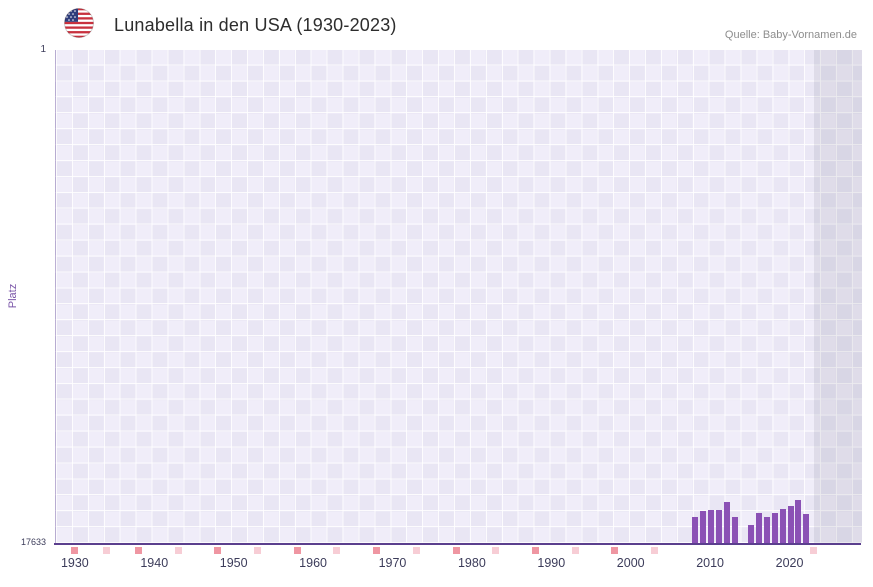 The height and width of the screenshot is (587, 873). What do you see at coordinates (695, 529) in the screenshot?
I see `rank-bar-2008` at bounding box center [695, 529].